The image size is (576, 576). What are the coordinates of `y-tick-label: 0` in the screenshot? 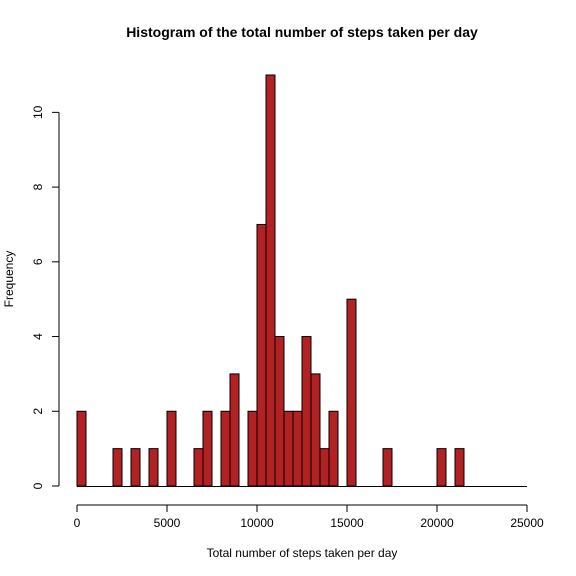 It's located at (38, 485).